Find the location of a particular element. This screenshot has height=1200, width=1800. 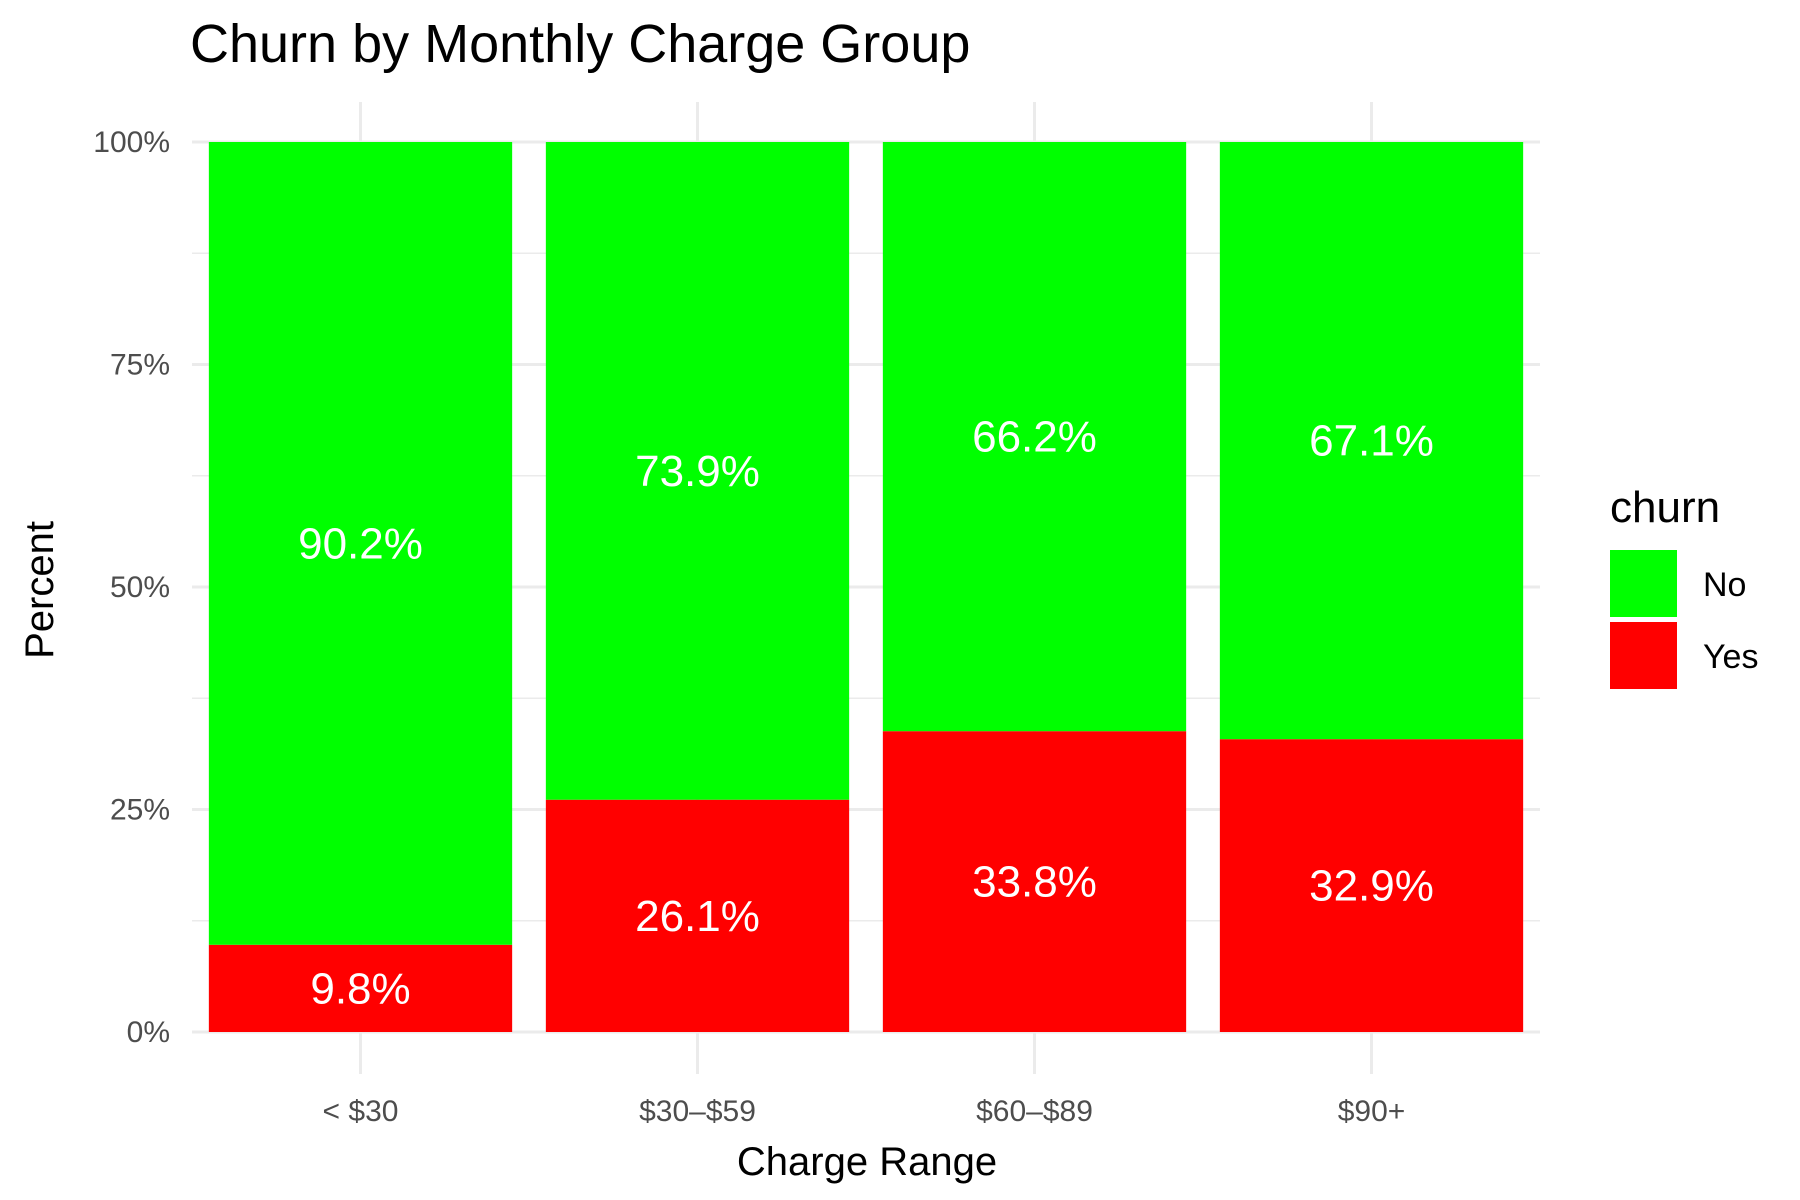

y-tick-label: 75% is located at coordinates (140, 365).